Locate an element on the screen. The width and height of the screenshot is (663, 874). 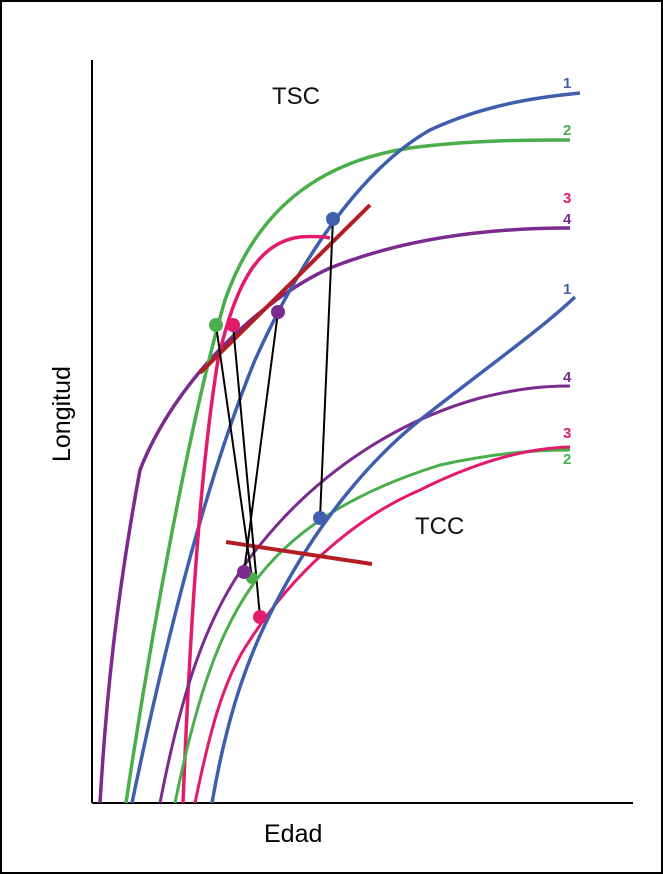
curve-number-tcc-3: 3 is located at coordinates (567, 433).